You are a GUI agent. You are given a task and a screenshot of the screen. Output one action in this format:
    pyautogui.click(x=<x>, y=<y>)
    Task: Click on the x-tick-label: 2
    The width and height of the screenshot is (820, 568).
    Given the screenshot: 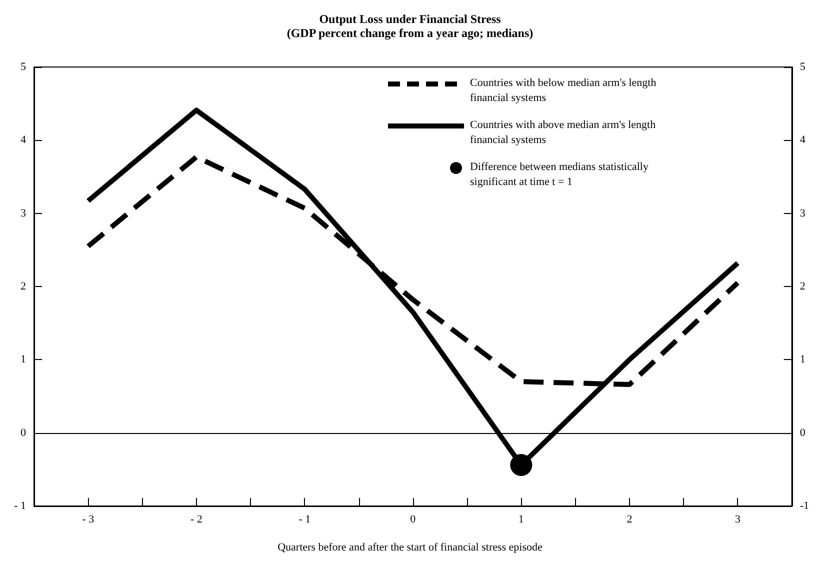 What is the action you would take?
    pyautogui.click(x=629, y=520)
    